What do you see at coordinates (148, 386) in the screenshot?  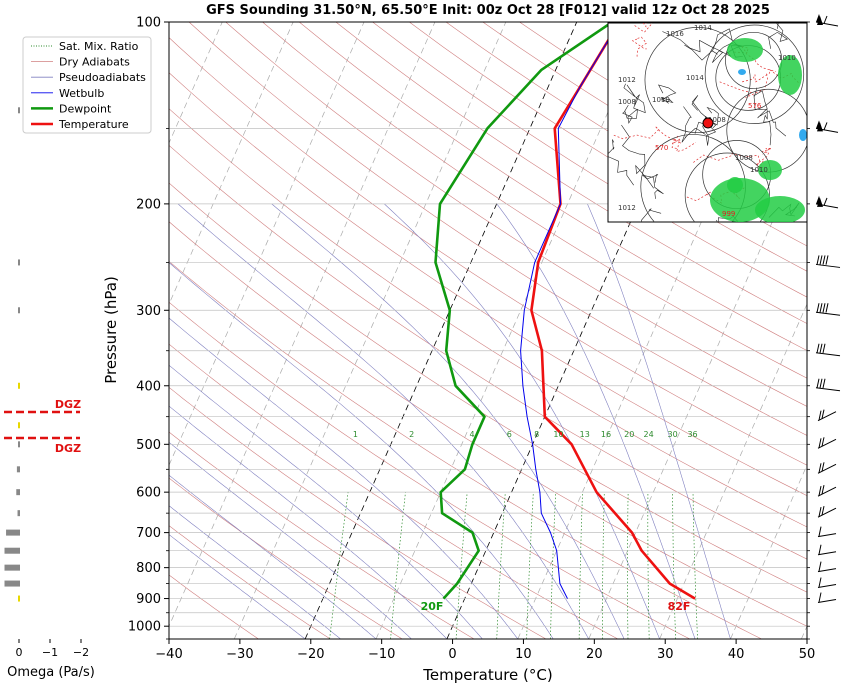 I see `y-tick-label: 400` at bounding box center [148, 386].